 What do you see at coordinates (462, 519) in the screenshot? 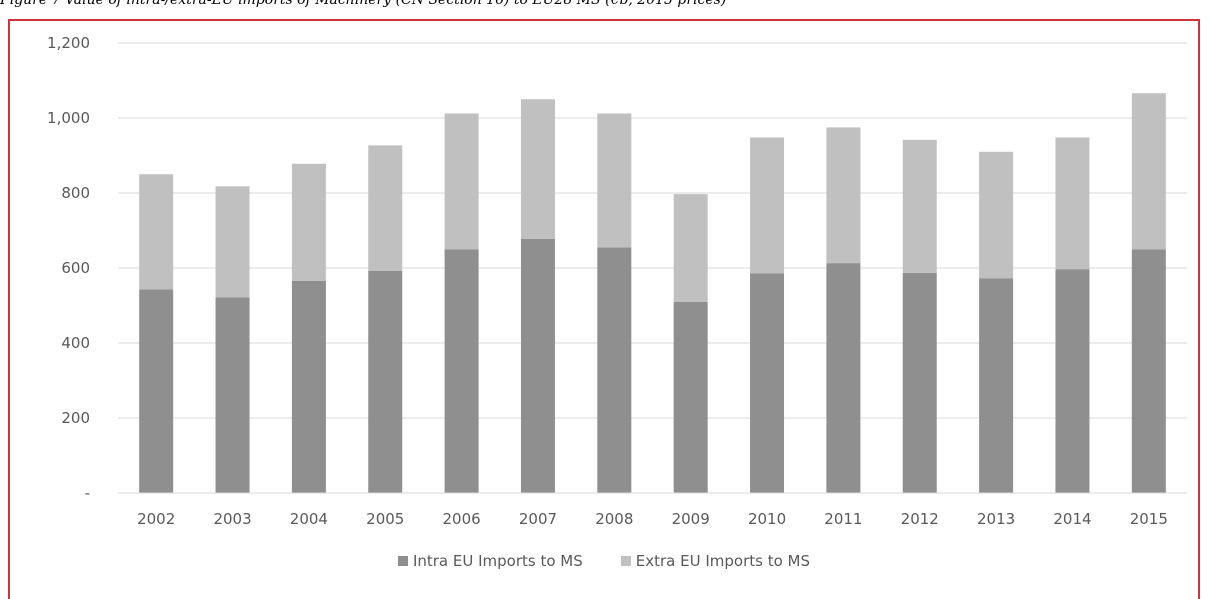
I see `x-tick-label: 2006` at bounding box center [462, 519].